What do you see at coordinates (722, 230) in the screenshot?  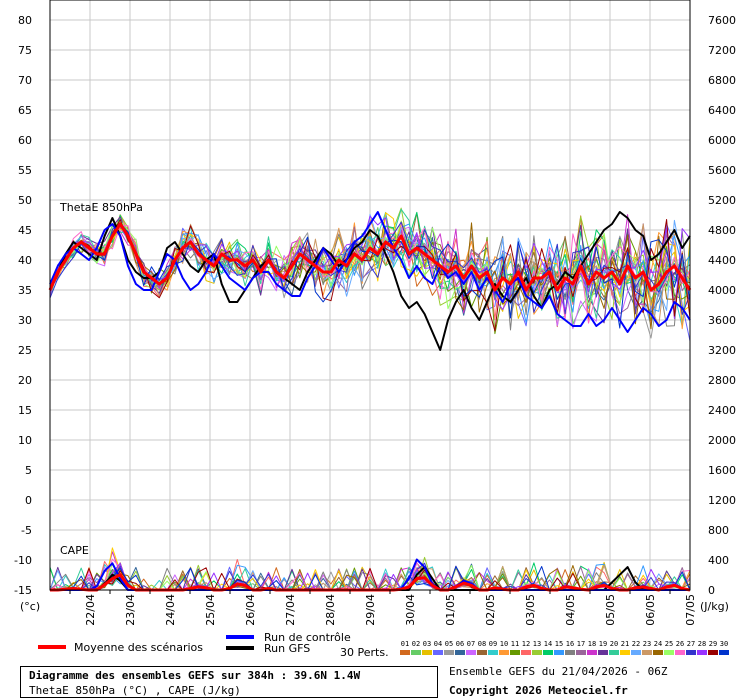 I see `right-tick-label: 4800` at bounding box center [722, 230].